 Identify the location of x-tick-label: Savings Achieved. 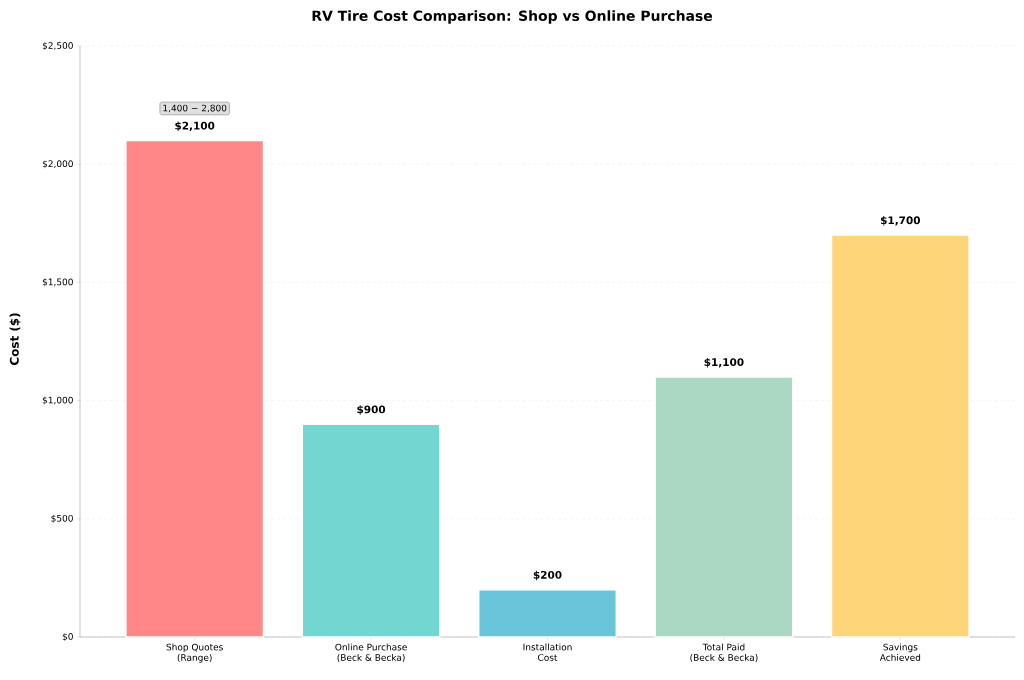
(900, 652).